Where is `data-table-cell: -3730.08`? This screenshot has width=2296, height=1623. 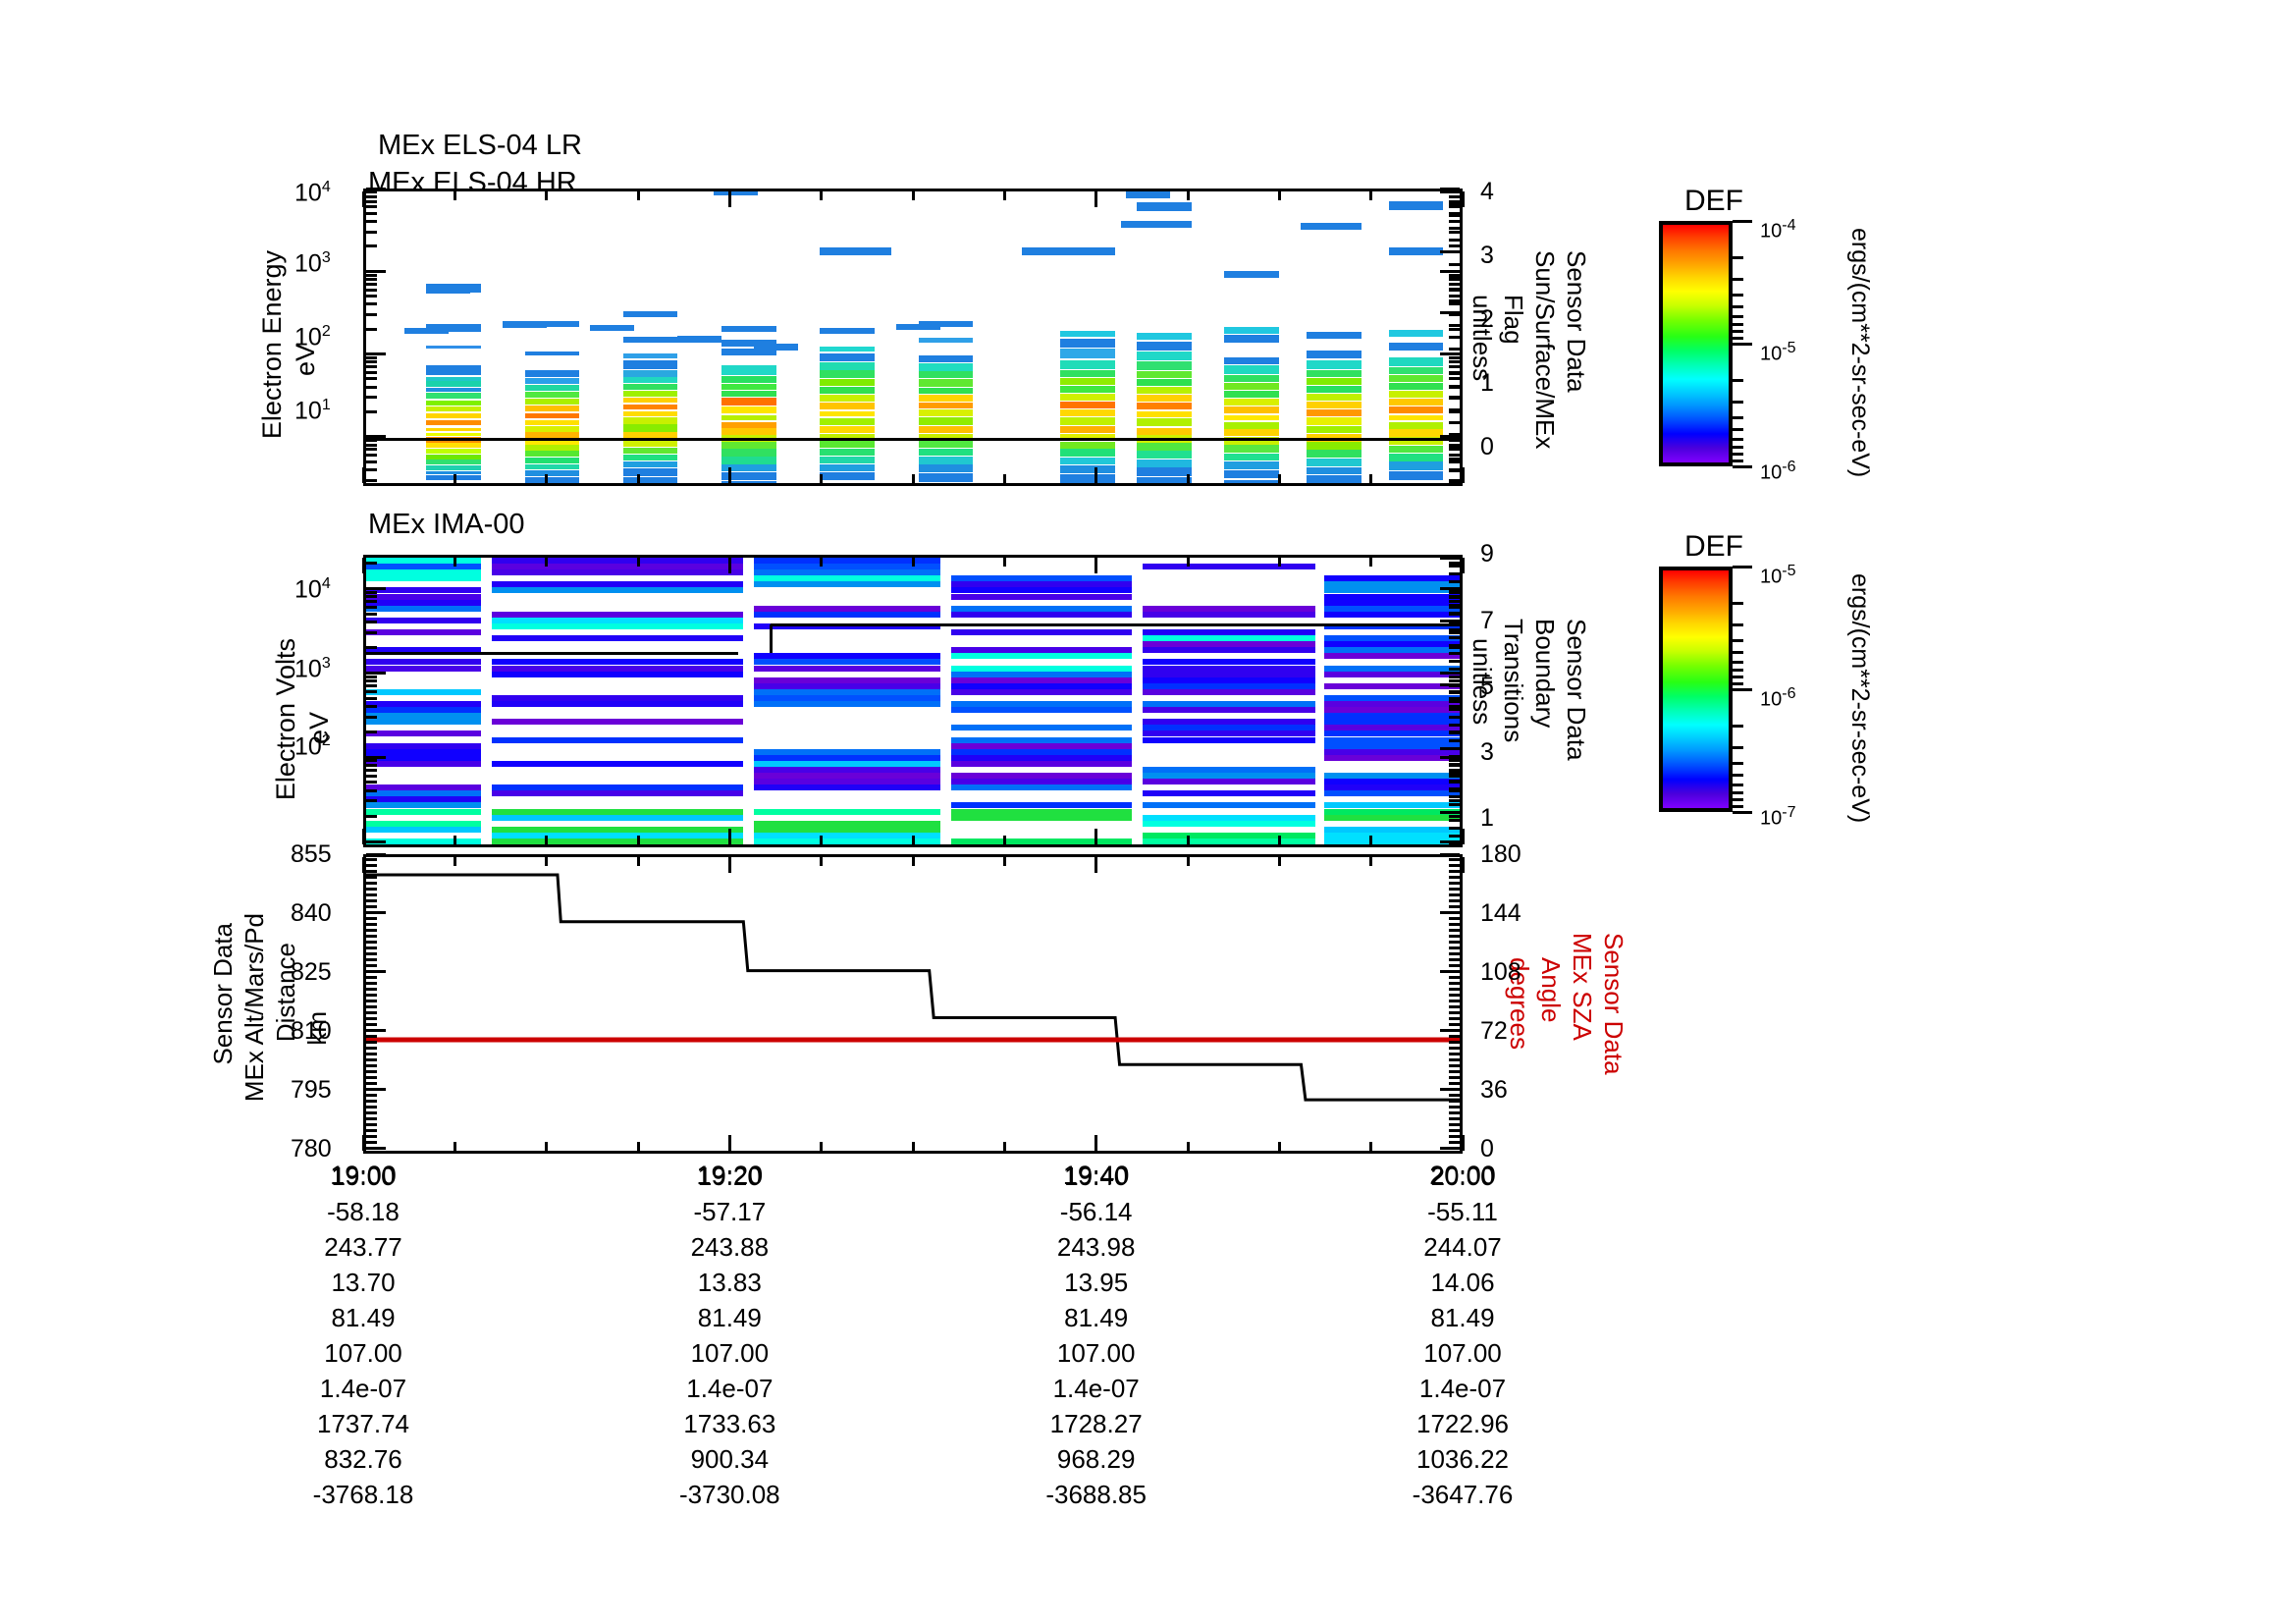
data-table-cell: -3730.08 is located at coordinates (730, 1494).